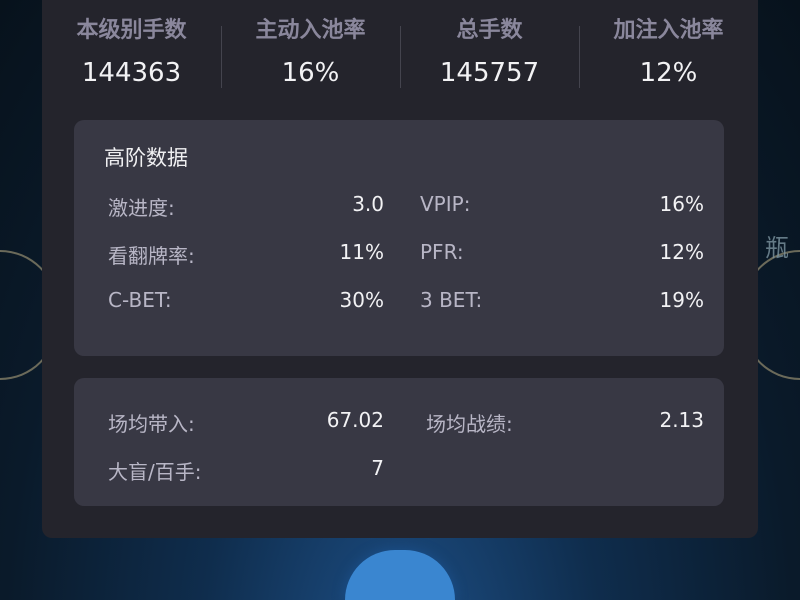 This screenshot has width=800, height=600. Describe the element at coordinates (777, 248) in the screenshot. I see `background-label: 瓶` at that location.